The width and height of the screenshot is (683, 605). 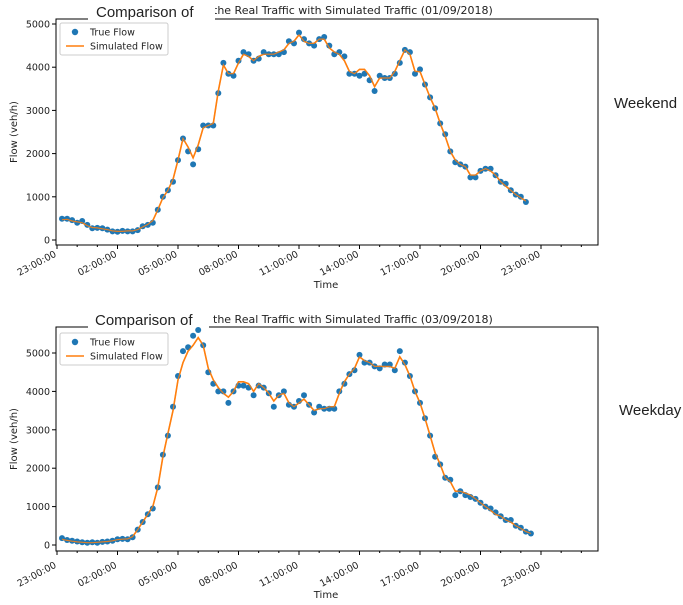 What do you see at coordinates (47, 241) in the screenshot?
I see `chart1-ytick-label: 0` at bounding box center [47, 241].